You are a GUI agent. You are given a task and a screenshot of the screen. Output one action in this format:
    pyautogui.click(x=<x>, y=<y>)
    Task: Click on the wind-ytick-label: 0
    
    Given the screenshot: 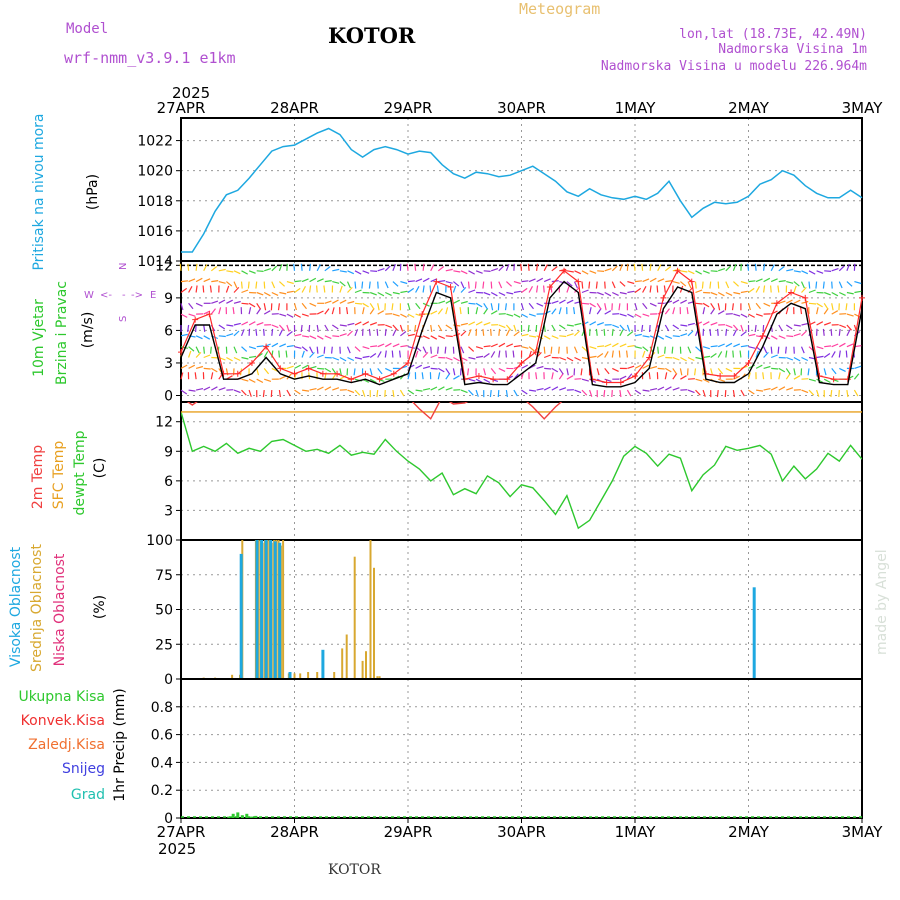 What is the action you would take?
    pyautogui.click(x=168, y=396)
    